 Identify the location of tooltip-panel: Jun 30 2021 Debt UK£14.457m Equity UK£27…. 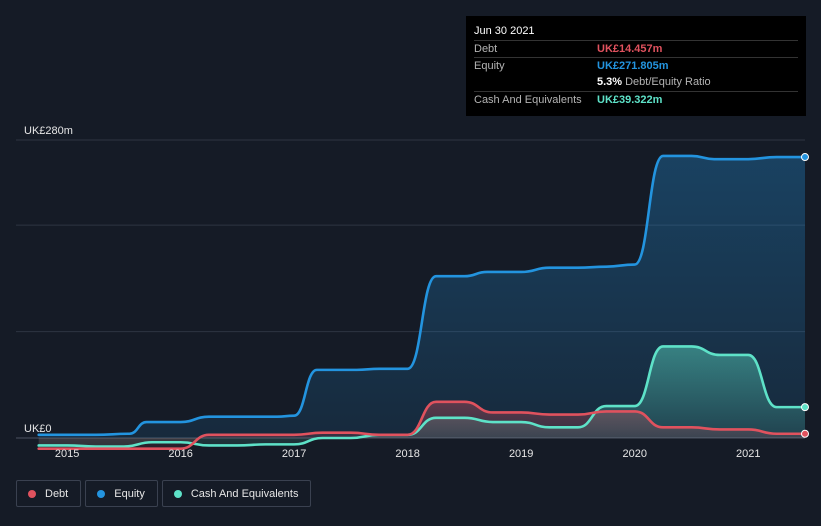
(636, 66).